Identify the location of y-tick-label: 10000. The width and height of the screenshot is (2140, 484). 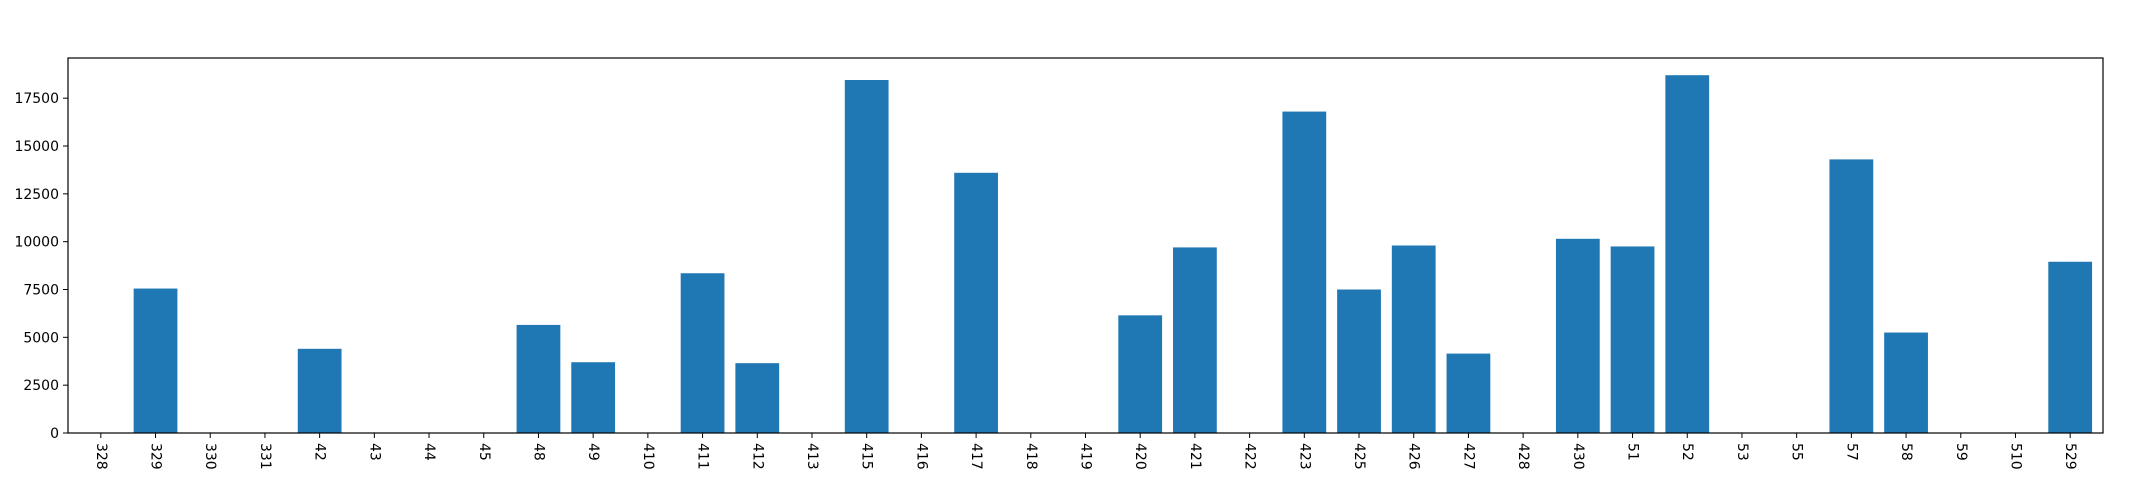
(36, 243).